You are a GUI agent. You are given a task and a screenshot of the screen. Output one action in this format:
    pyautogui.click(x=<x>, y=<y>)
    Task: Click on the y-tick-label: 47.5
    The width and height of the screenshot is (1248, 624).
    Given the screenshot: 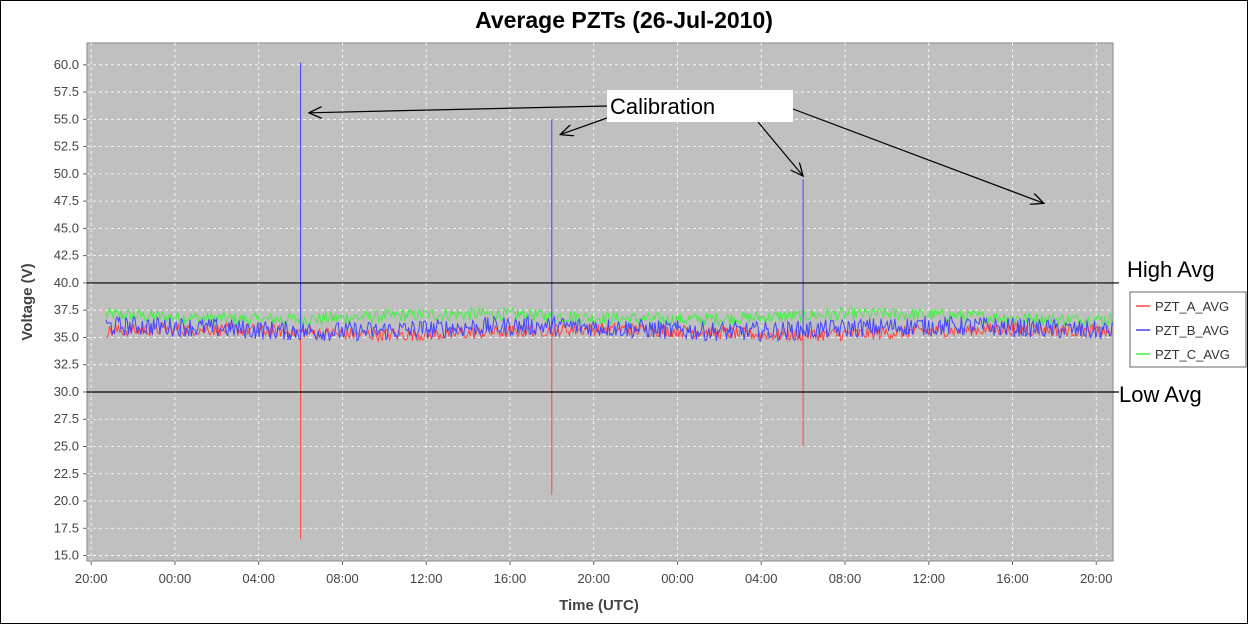 What is the action you would take?
    pyautogui.click(x=66, y=200)
    